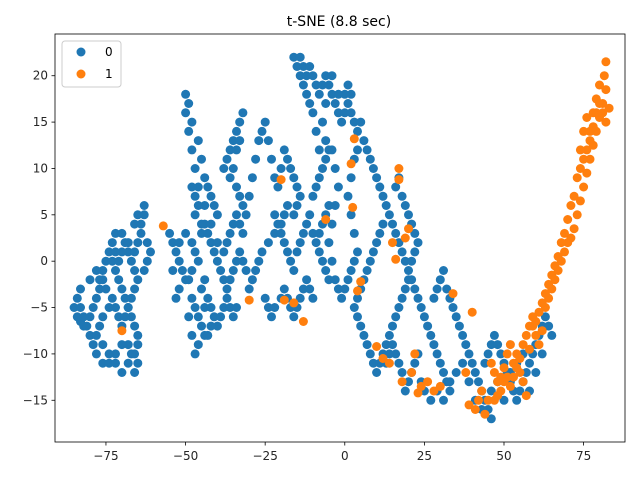  Describe the element at coordinates (39, 308) in the screenshot. I see `y-tick-label: −5` at that location.